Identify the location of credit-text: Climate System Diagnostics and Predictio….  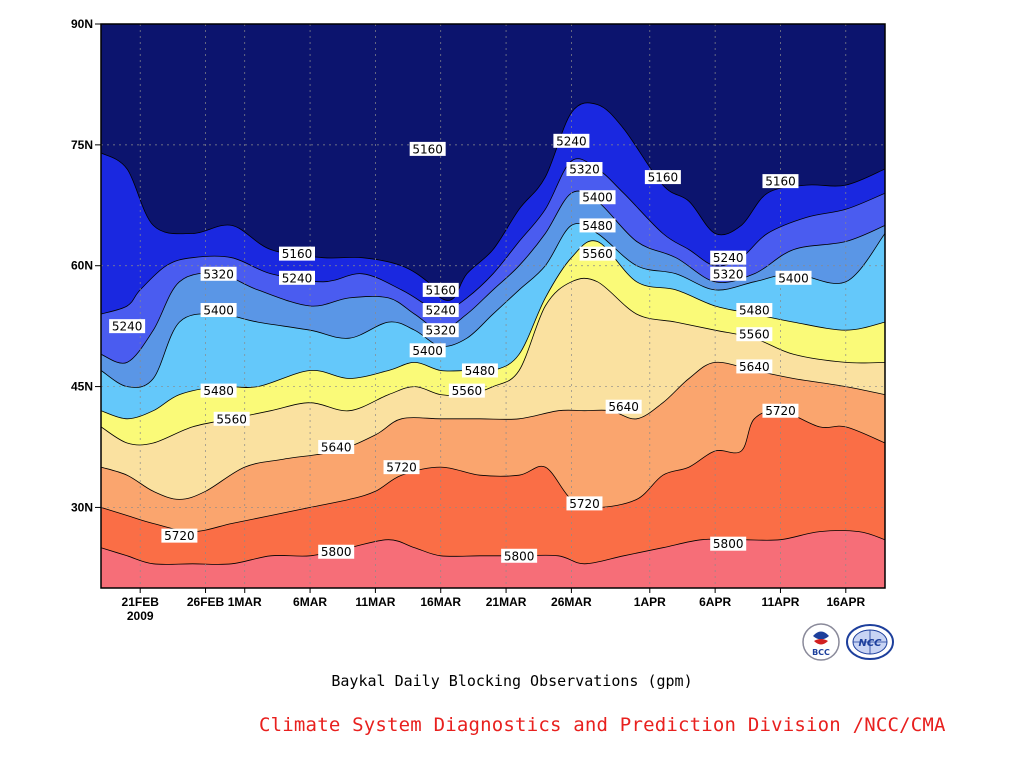
(602, 725).